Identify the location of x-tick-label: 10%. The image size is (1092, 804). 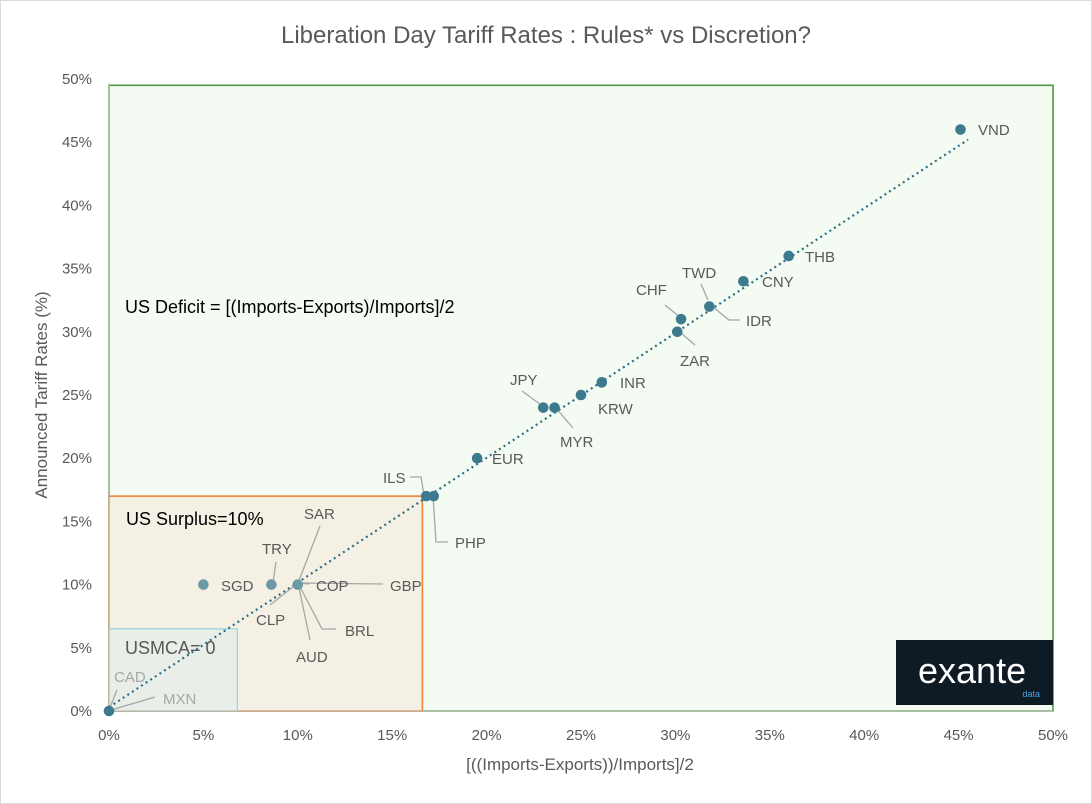
(298, 735).